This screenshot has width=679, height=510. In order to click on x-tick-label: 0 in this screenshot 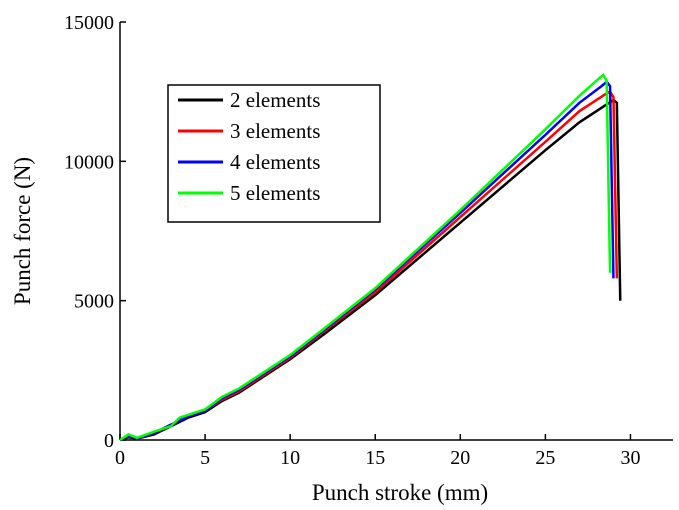, I will do `click(120, 458)`.